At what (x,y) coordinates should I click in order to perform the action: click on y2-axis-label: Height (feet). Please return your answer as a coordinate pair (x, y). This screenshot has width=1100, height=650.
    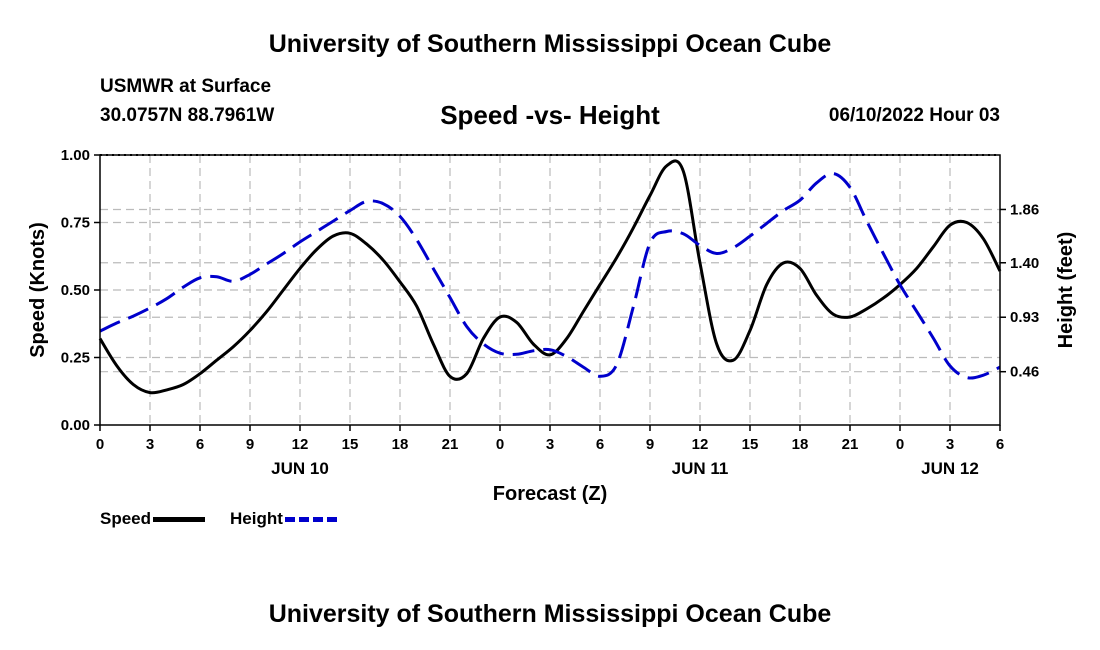
    Looking at the image, I should click on (1066, 290).